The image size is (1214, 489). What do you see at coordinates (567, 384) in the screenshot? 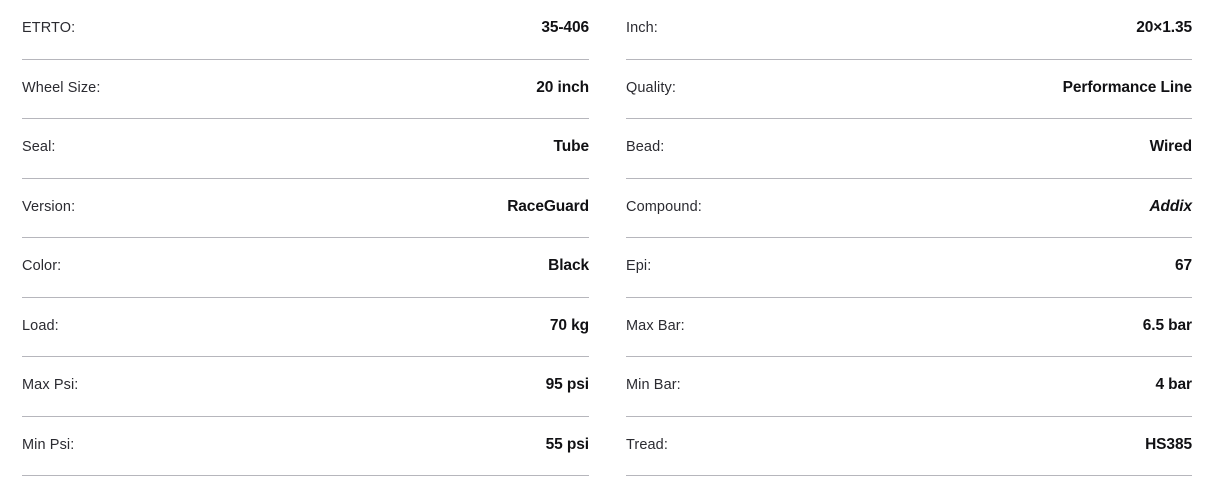
I see `spec-value: 95 psi` at bounding box center [567, 384].